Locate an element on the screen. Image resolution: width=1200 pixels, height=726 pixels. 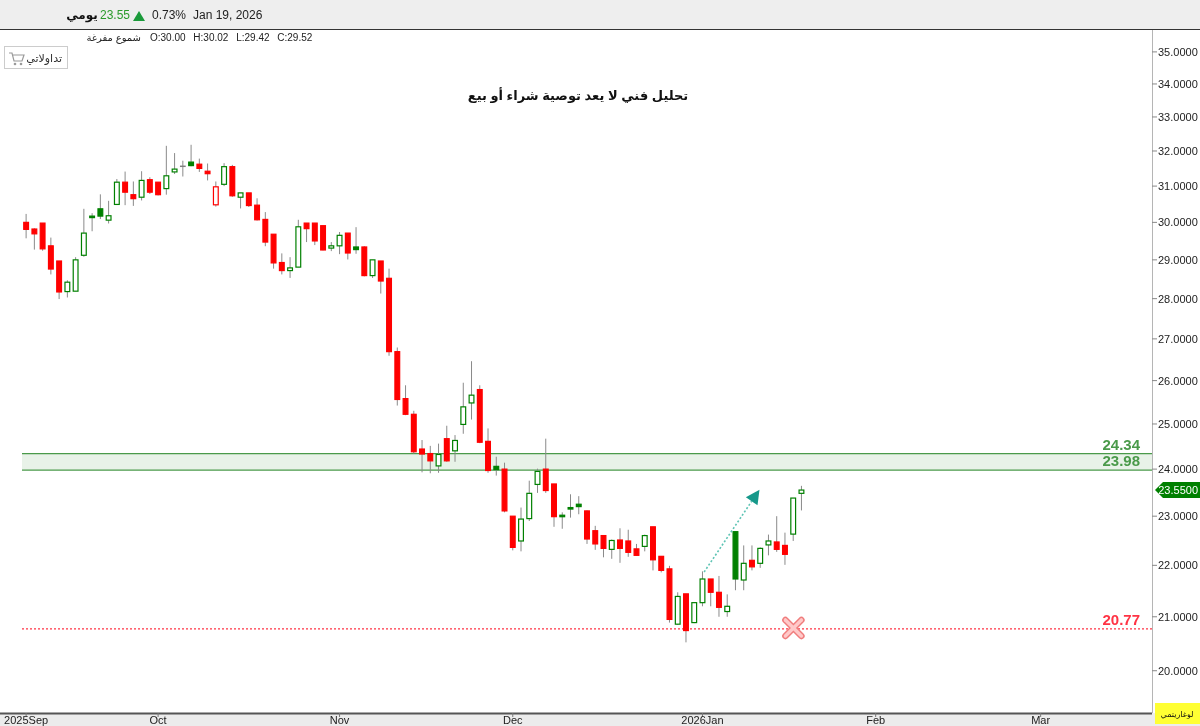
annotation: تحليل فني لا يعد توصية شراء أو بيع is located at coordinates (578, 95).